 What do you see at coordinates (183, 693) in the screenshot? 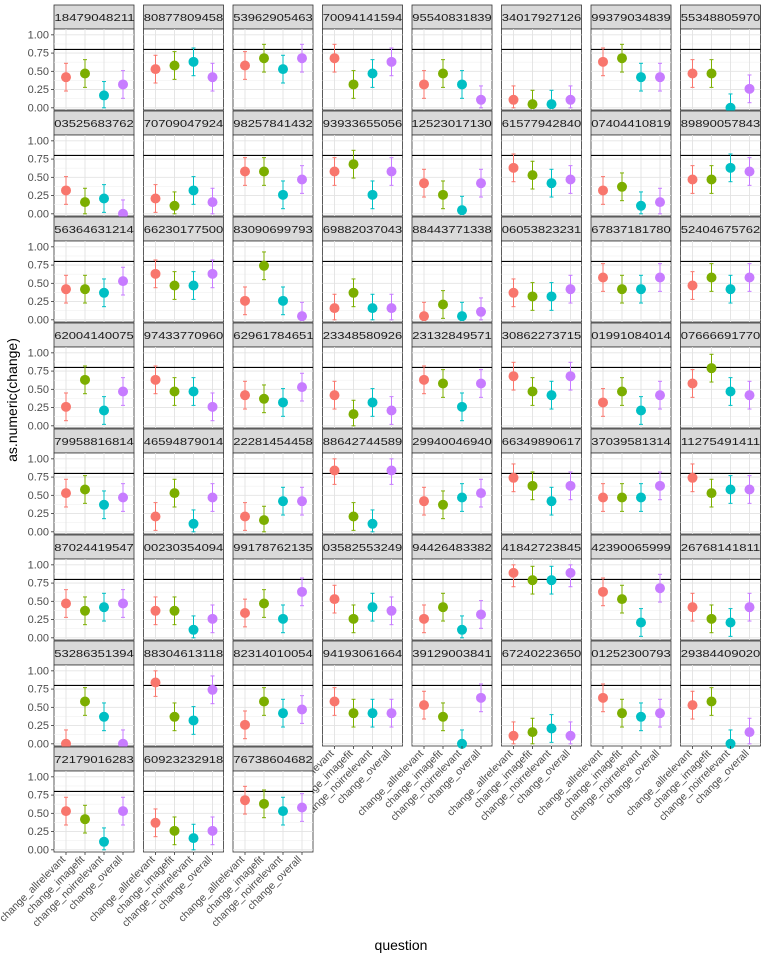
I see `facet-panel: 9883046131182` at bounding box center [183, 693].